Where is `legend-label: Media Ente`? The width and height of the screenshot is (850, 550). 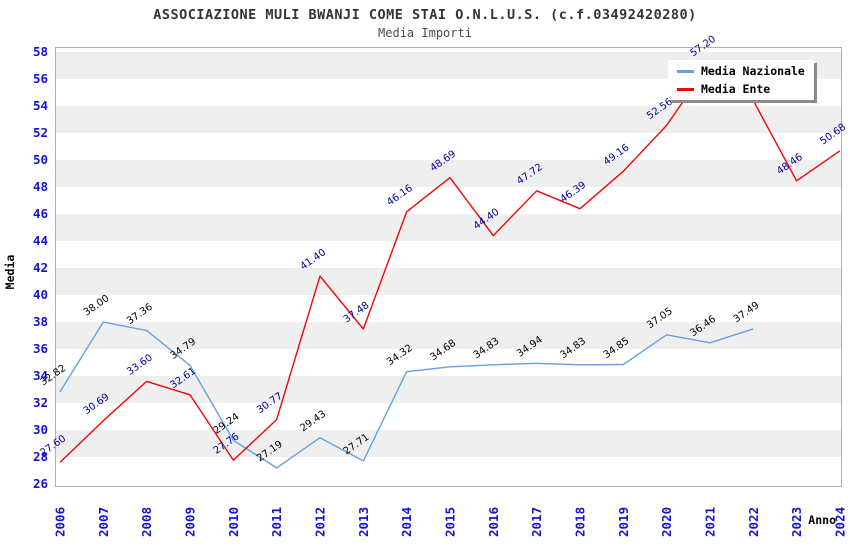 legend-label: Media Ente is located at coordinates (736, 89).